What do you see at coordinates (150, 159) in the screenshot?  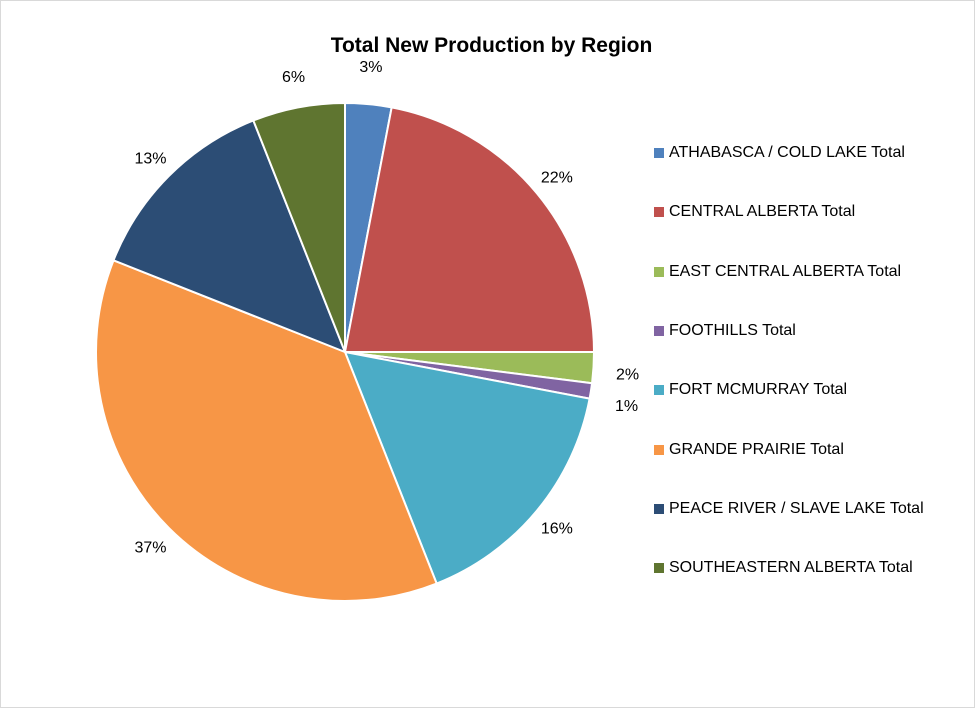 I see `data-label-7: 13%` at bounding box center [150, 159].